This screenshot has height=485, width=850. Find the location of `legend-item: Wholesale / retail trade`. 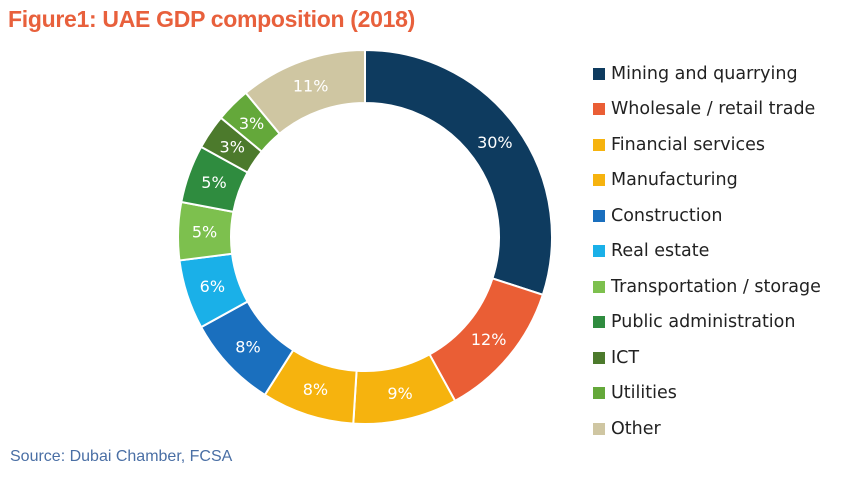

legend-item: Wholesale / retail trade is located at coordinates (707, 110).